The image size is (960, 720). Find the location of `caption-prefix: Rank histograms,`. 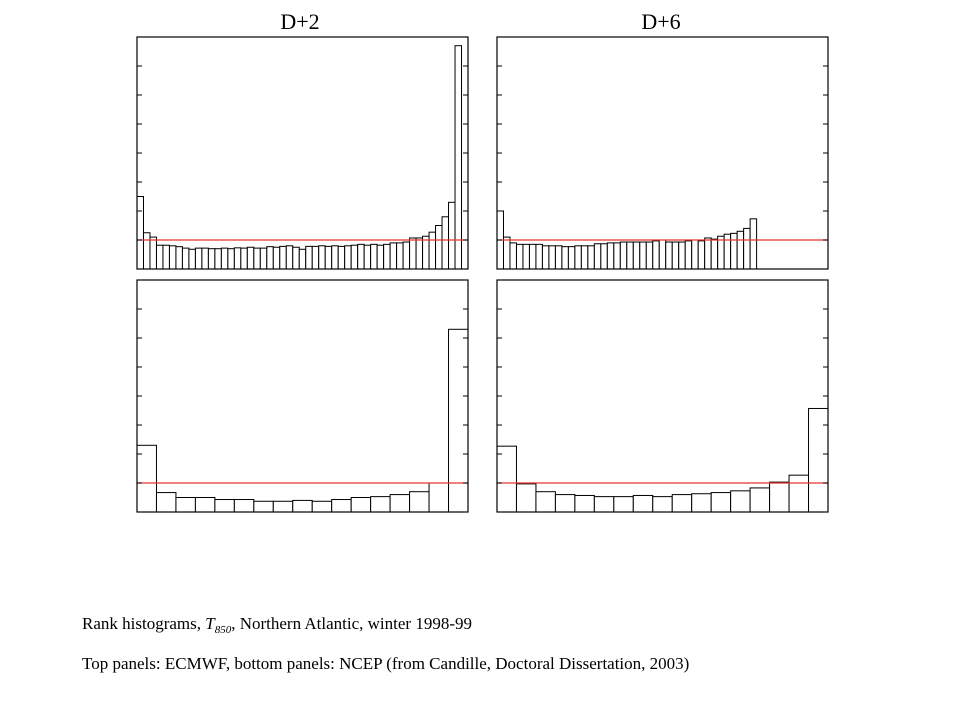

caption-prefix: Rank histograms, is located at coordinates (144, 623).